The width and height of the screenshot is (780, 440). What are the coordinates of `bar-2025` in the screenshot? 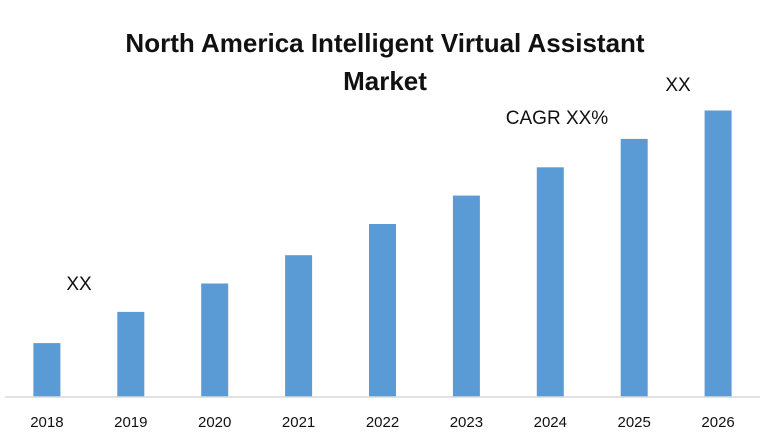 It's located at (634, 267).